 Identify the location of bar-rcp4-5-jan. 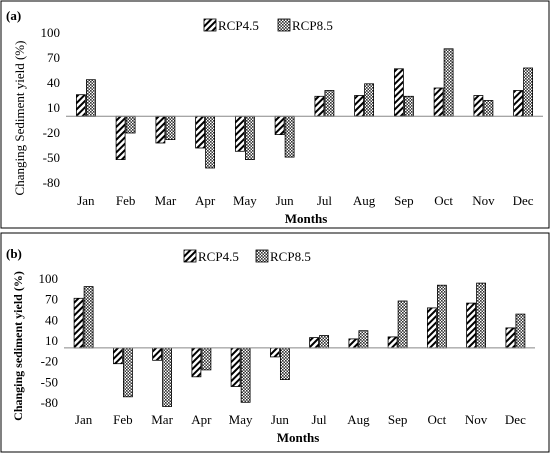
(81, 105).